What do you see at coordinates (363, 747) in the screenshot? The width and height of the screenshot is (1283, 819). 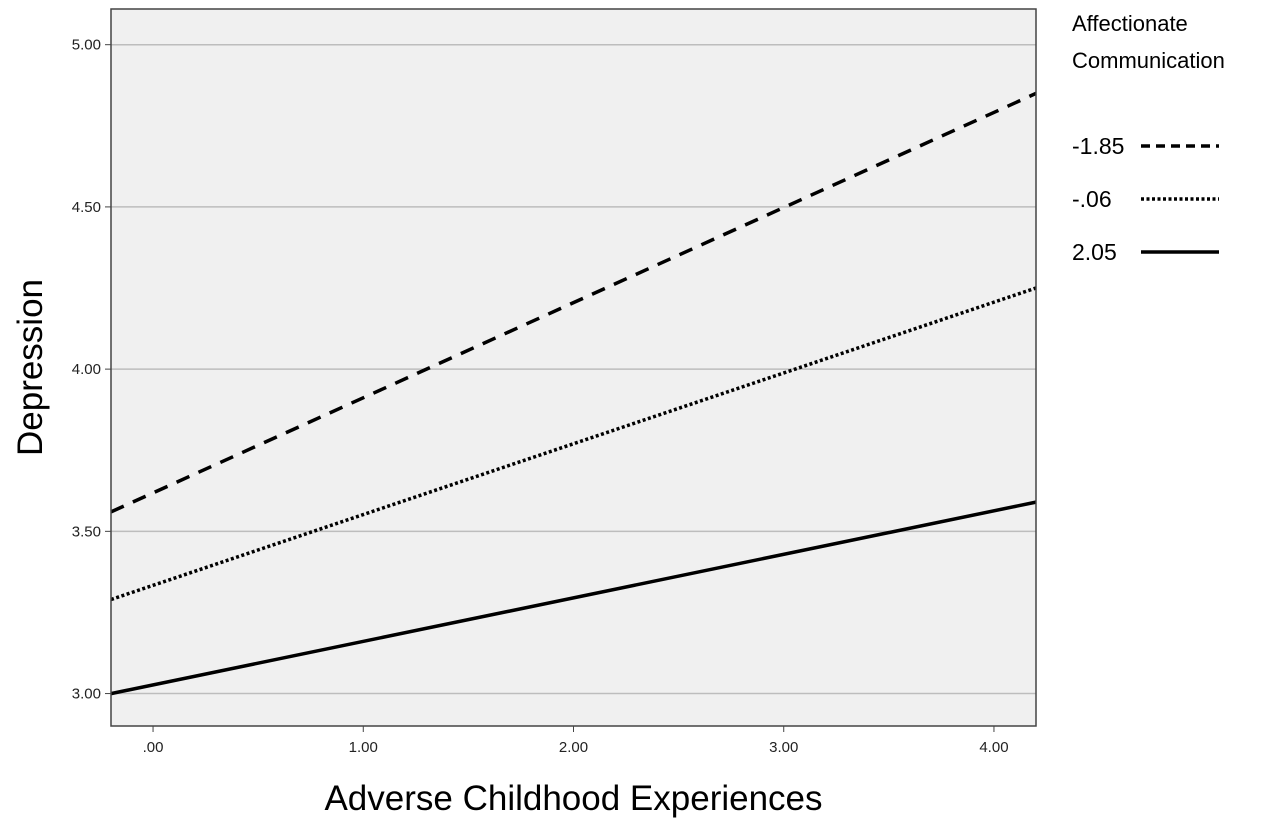 I see `x-tick-label: 1.00` at bounding box center [363, 747].